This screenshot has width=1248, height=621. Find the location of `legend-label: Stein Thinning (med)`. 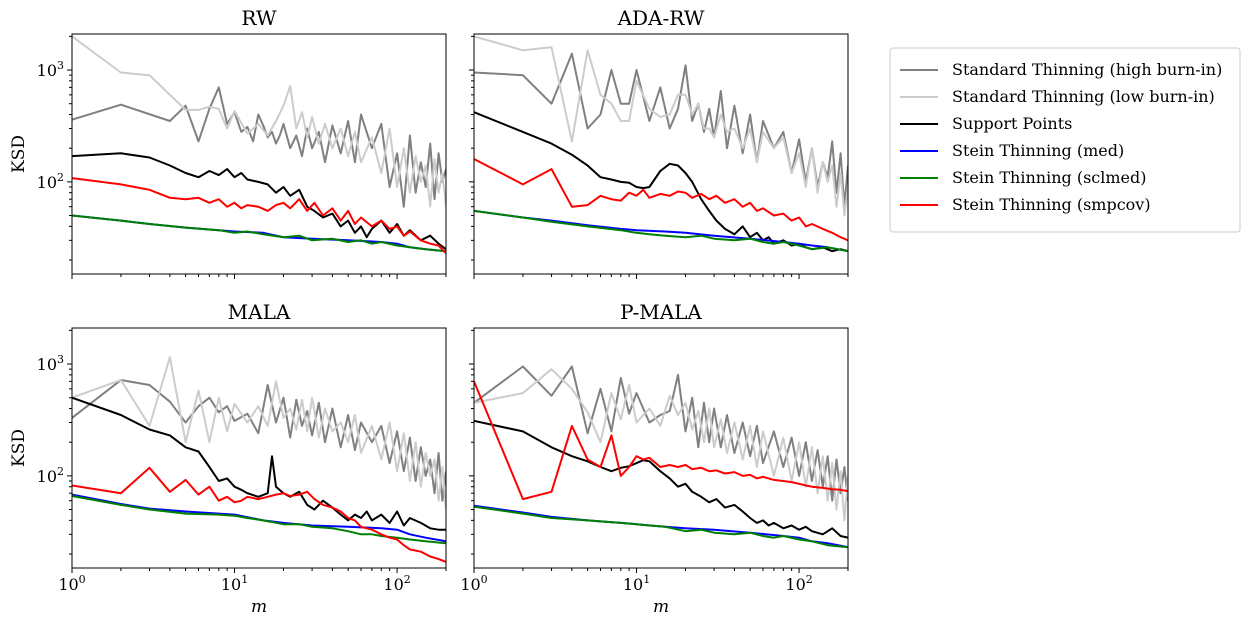

legend-label: Stein Thinning (med) is located at coordinates (1038, 150).